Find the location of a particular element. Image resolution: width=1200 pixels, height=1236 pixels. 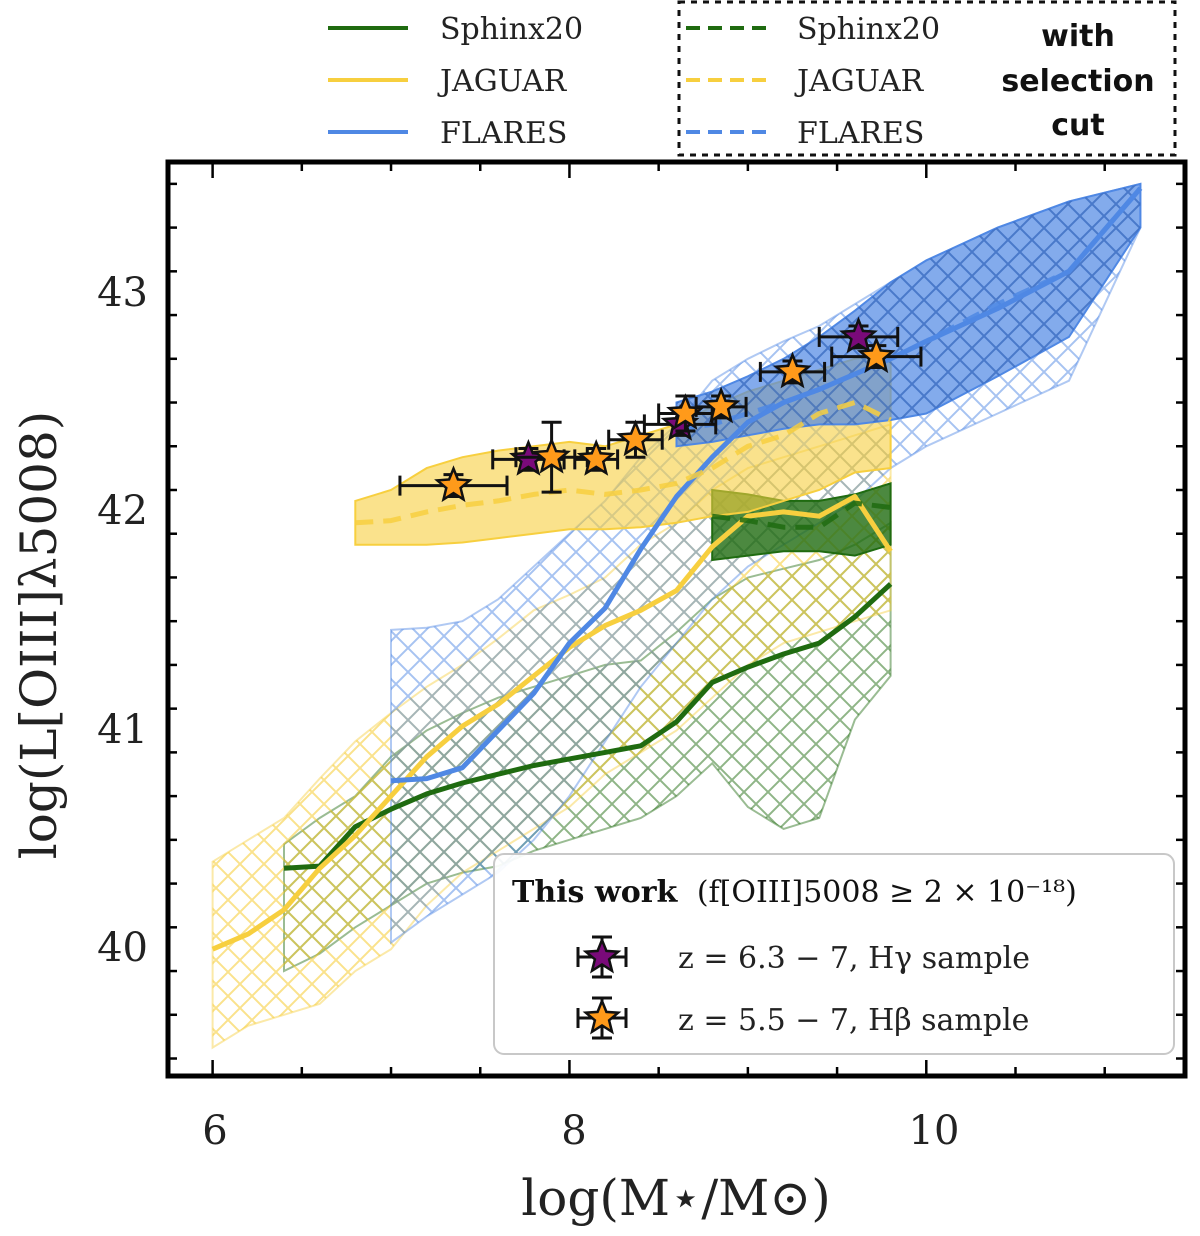

legend-jaguar-dashed: JAGUAR is located at coordinates (859, 81).